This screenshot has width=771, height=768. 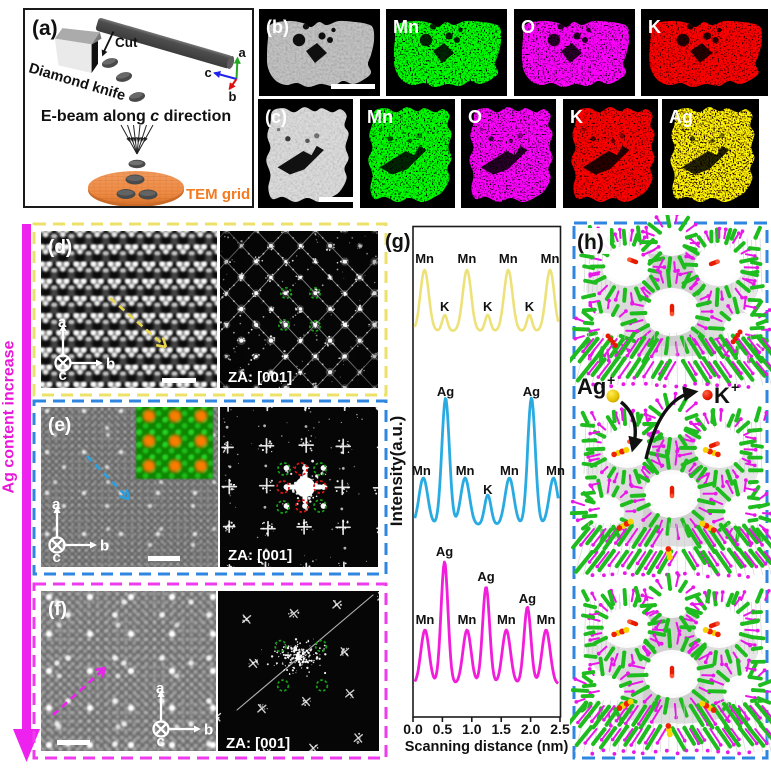 What do you see at coordinates (398, 242) in the screenshot?
I see `svg-text: (g)` at bounding box center [398, 242].